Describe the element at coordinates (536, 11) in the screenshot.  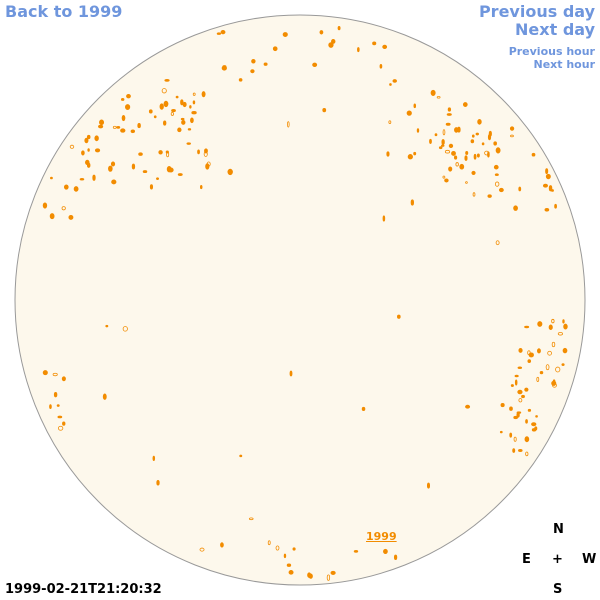
I see `previous-day-link: Previous day` at that location.